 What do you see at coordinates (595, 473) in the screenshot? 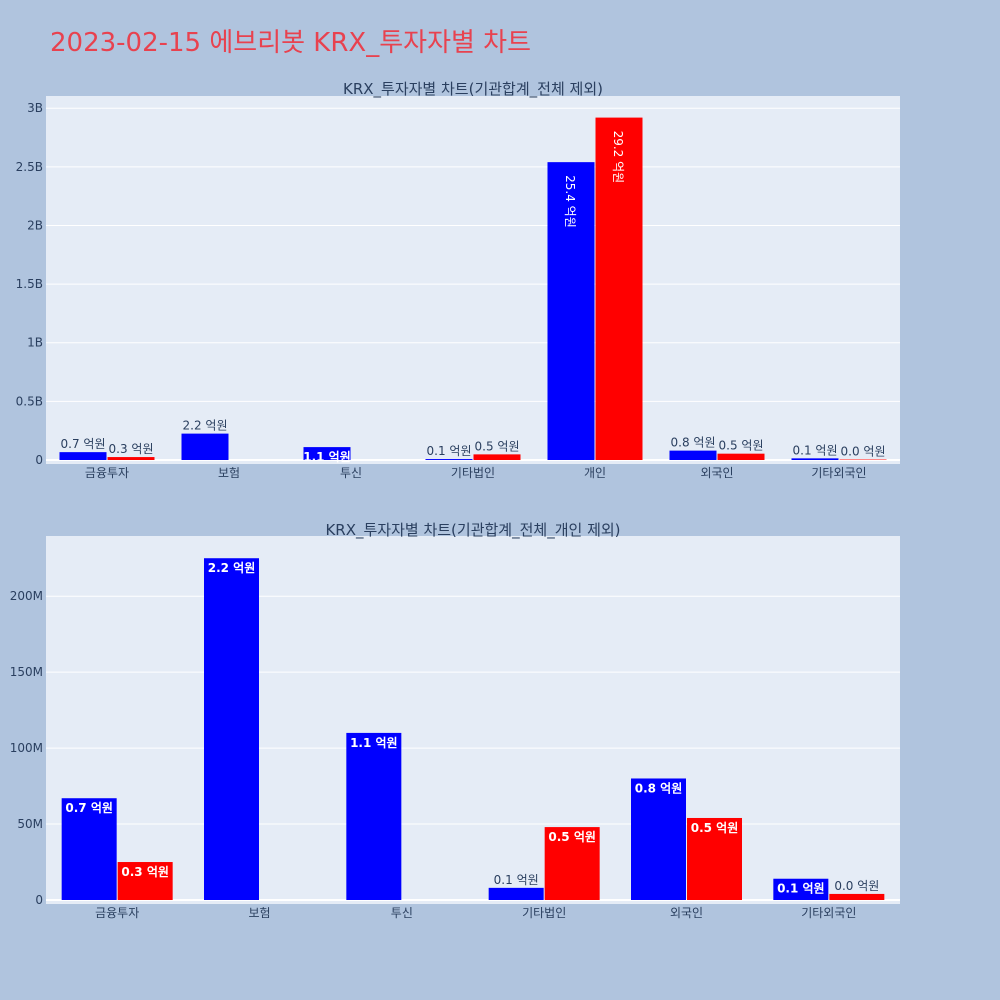
I see `x-tick-label: 개인` at bounding box center [595, 473].